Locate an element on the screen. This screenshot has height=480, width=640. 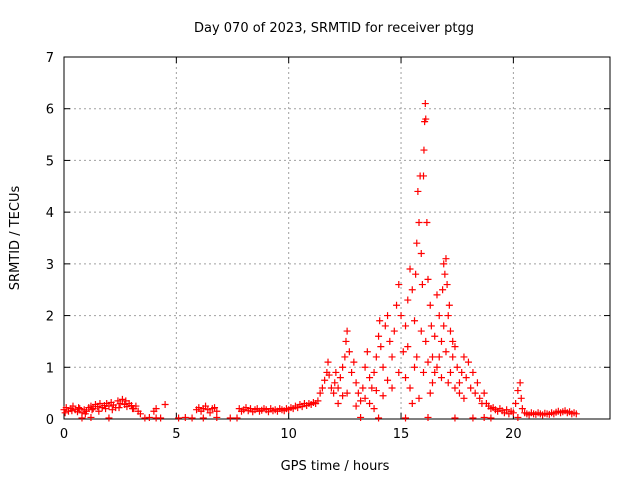
y-tick-label: 3 is located at coordinates (50, 265).